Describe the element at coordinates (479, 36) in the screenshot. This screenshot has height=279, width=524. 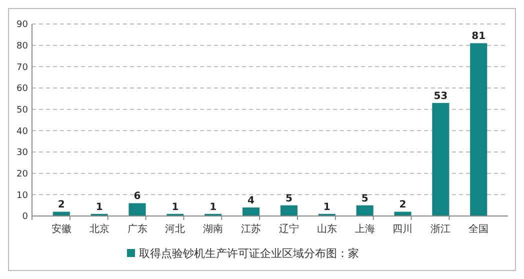
I see `data-label: 81` at that location.